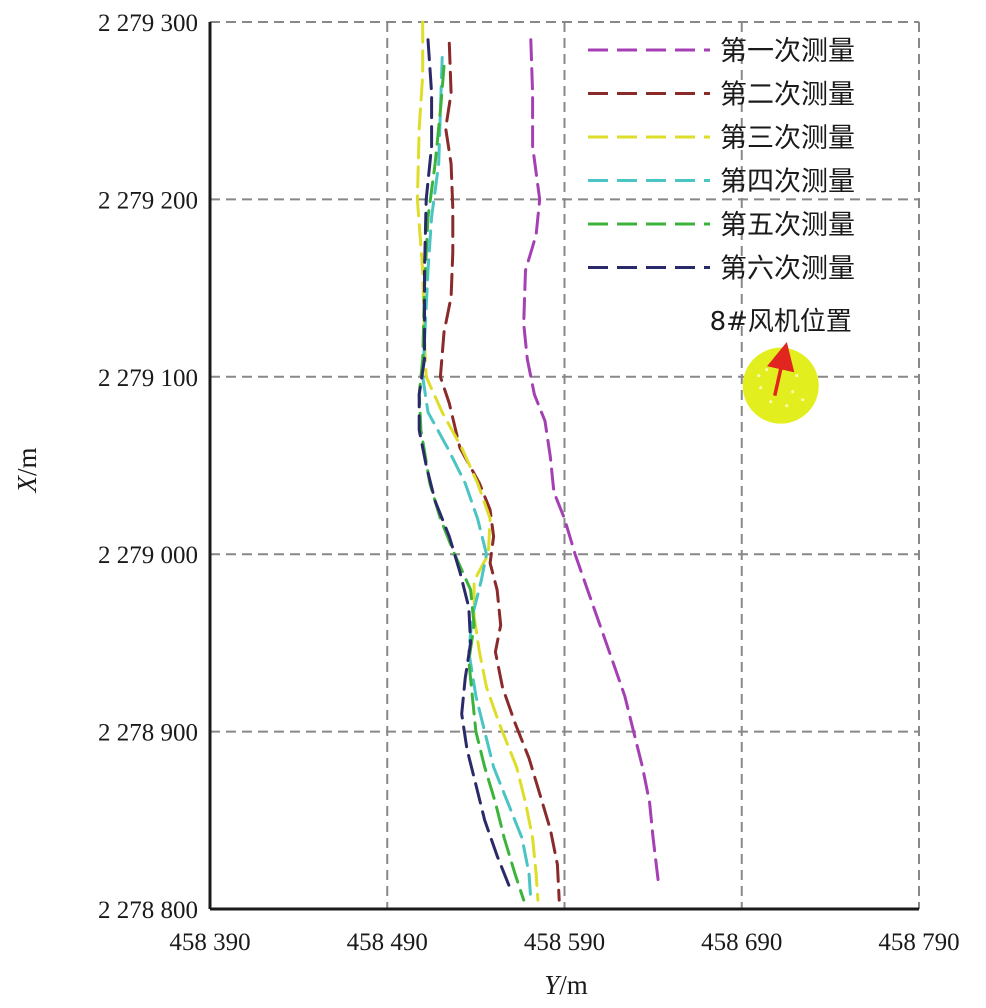  What do you see at coordinates (787, 51) in the screenshot?
I see `legend-label-1: 第一次测量` at bounding box center [787, 51].